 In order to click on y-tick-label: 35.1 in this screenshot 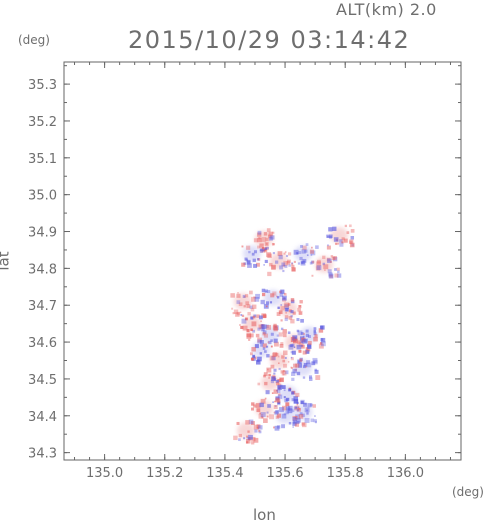, I will do `click(42, 159)`.